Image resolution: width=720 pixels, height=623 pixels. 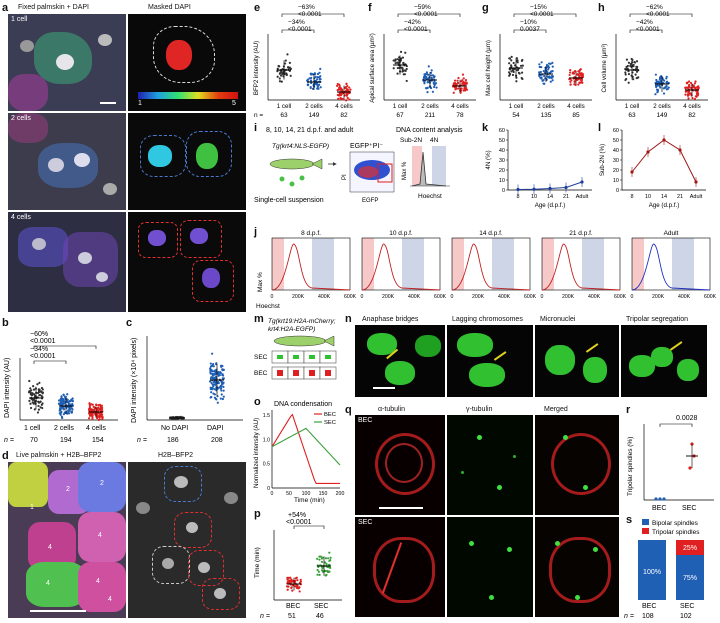 What do you see at coordinates (96, 428) in the screenshot?
I see `b-cat-3: 4 cells` at bounding box center [96, 428].